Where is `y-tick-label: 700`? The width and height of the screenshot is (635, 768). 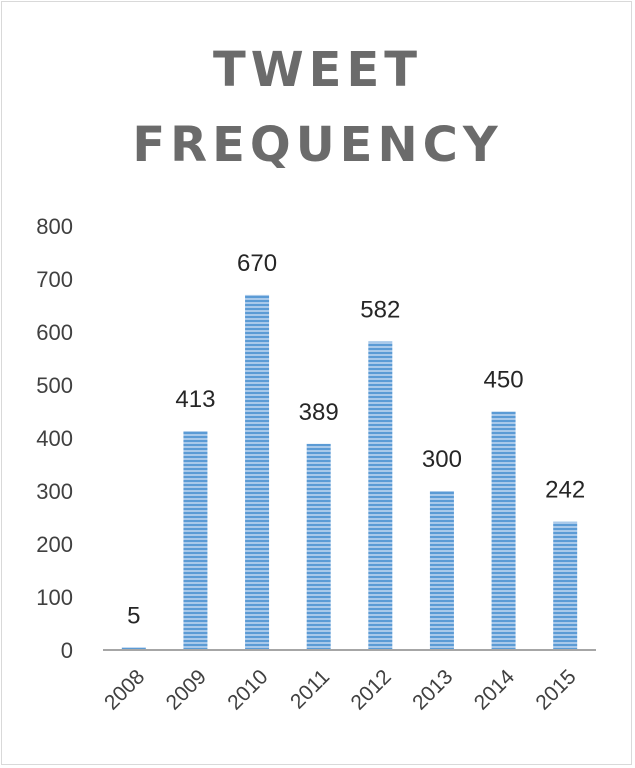 y-tick-label: 700 is located at coordinates (54, 279).